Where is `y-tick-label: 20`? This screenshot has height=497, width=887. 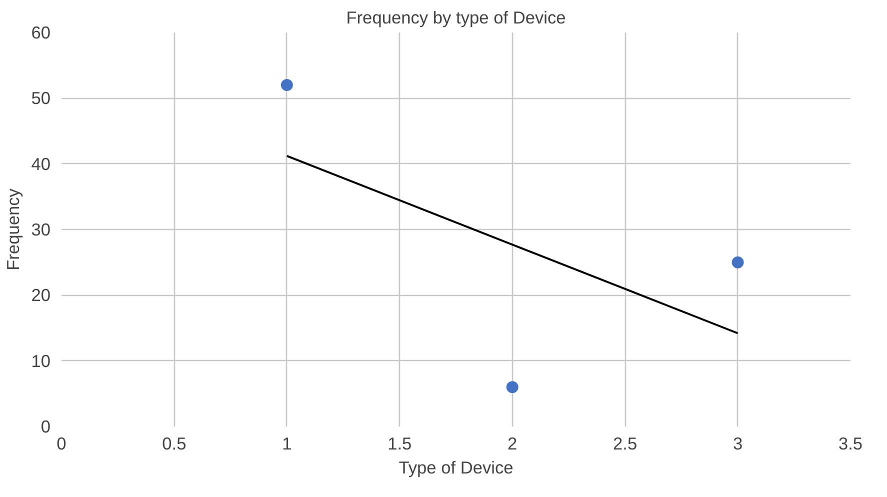 y-tick-label: 20 is located at coordinates (41, 295).